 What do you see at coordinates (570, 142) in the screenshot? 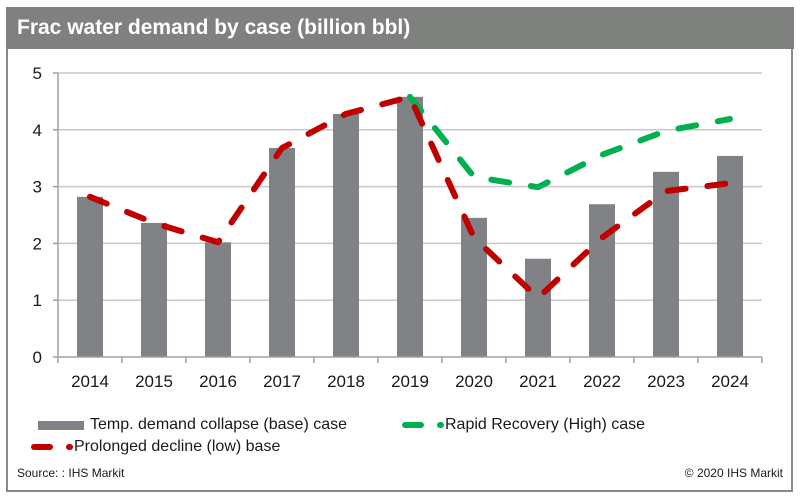
I see `line-high-case` at bounding box center [570, 142].